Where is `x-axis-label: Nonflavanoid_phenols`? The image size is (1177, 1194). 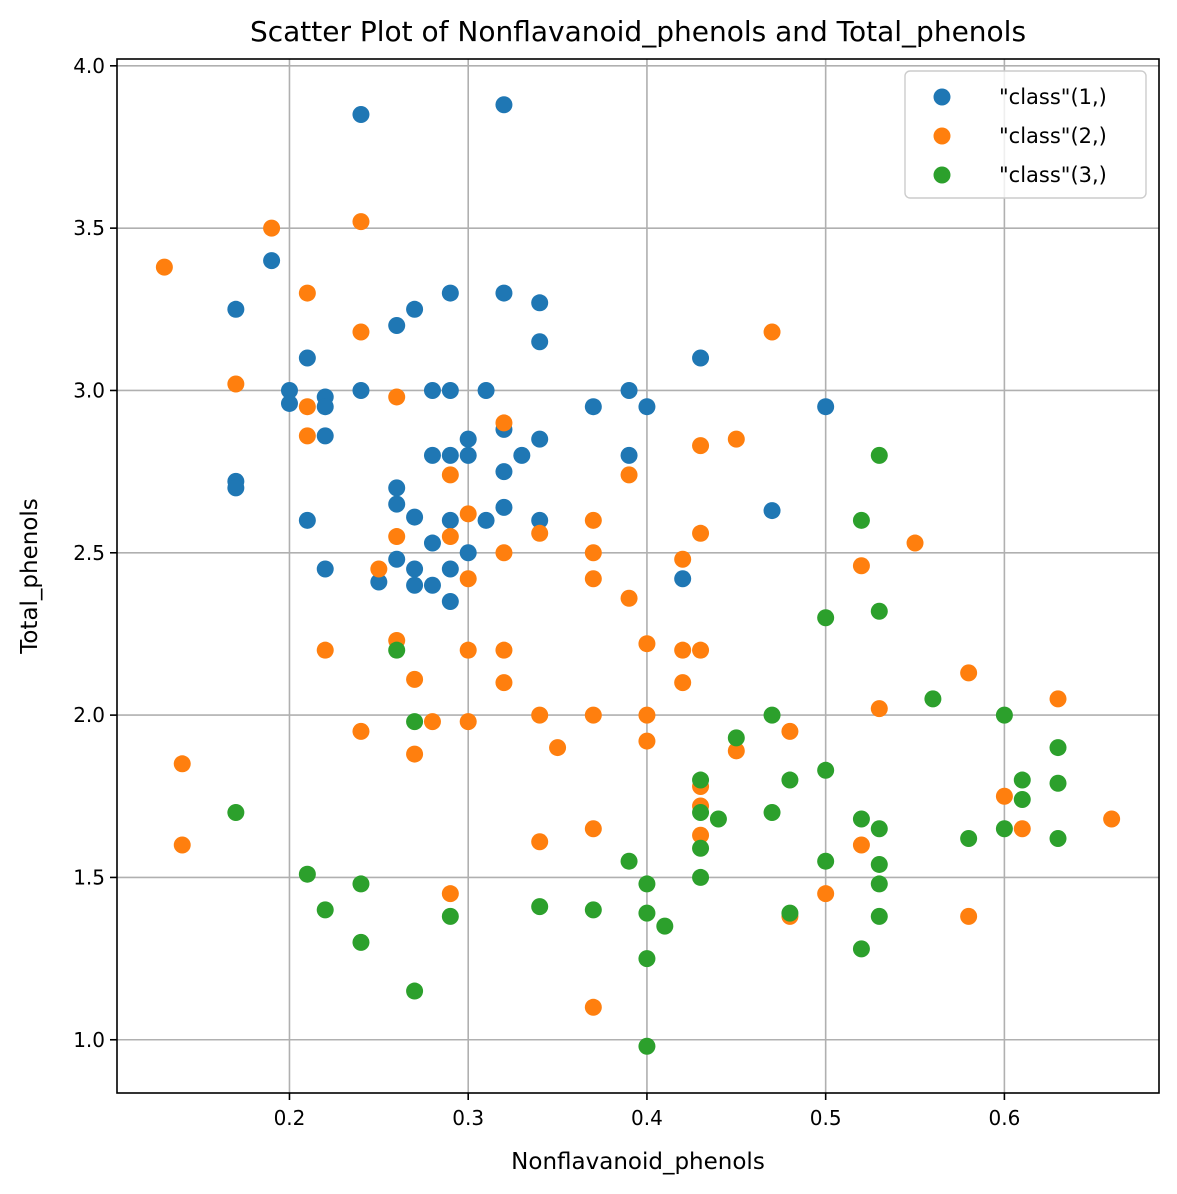
x-axis-label: Nonflavanoid_phenols is located at coordinates (638, 1162).